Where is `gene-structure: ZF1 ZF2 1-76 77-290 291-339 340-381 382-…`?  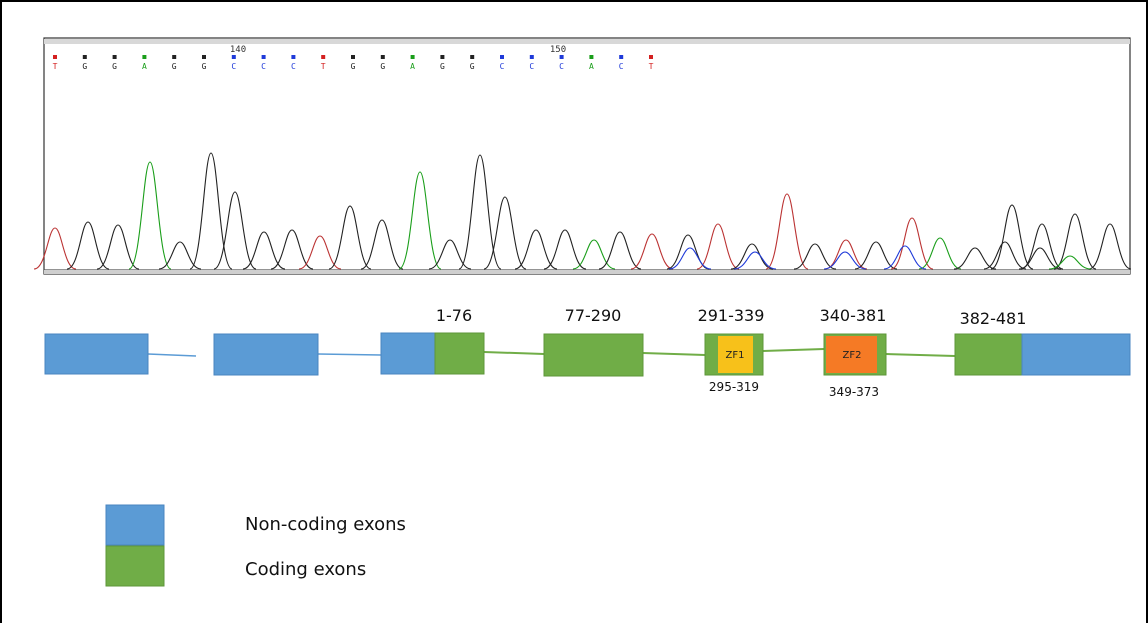
gene-structure: ZF1 ZF2 1-76 77-290 291-339 340-381 382-… is located at coordinates (587, 352).